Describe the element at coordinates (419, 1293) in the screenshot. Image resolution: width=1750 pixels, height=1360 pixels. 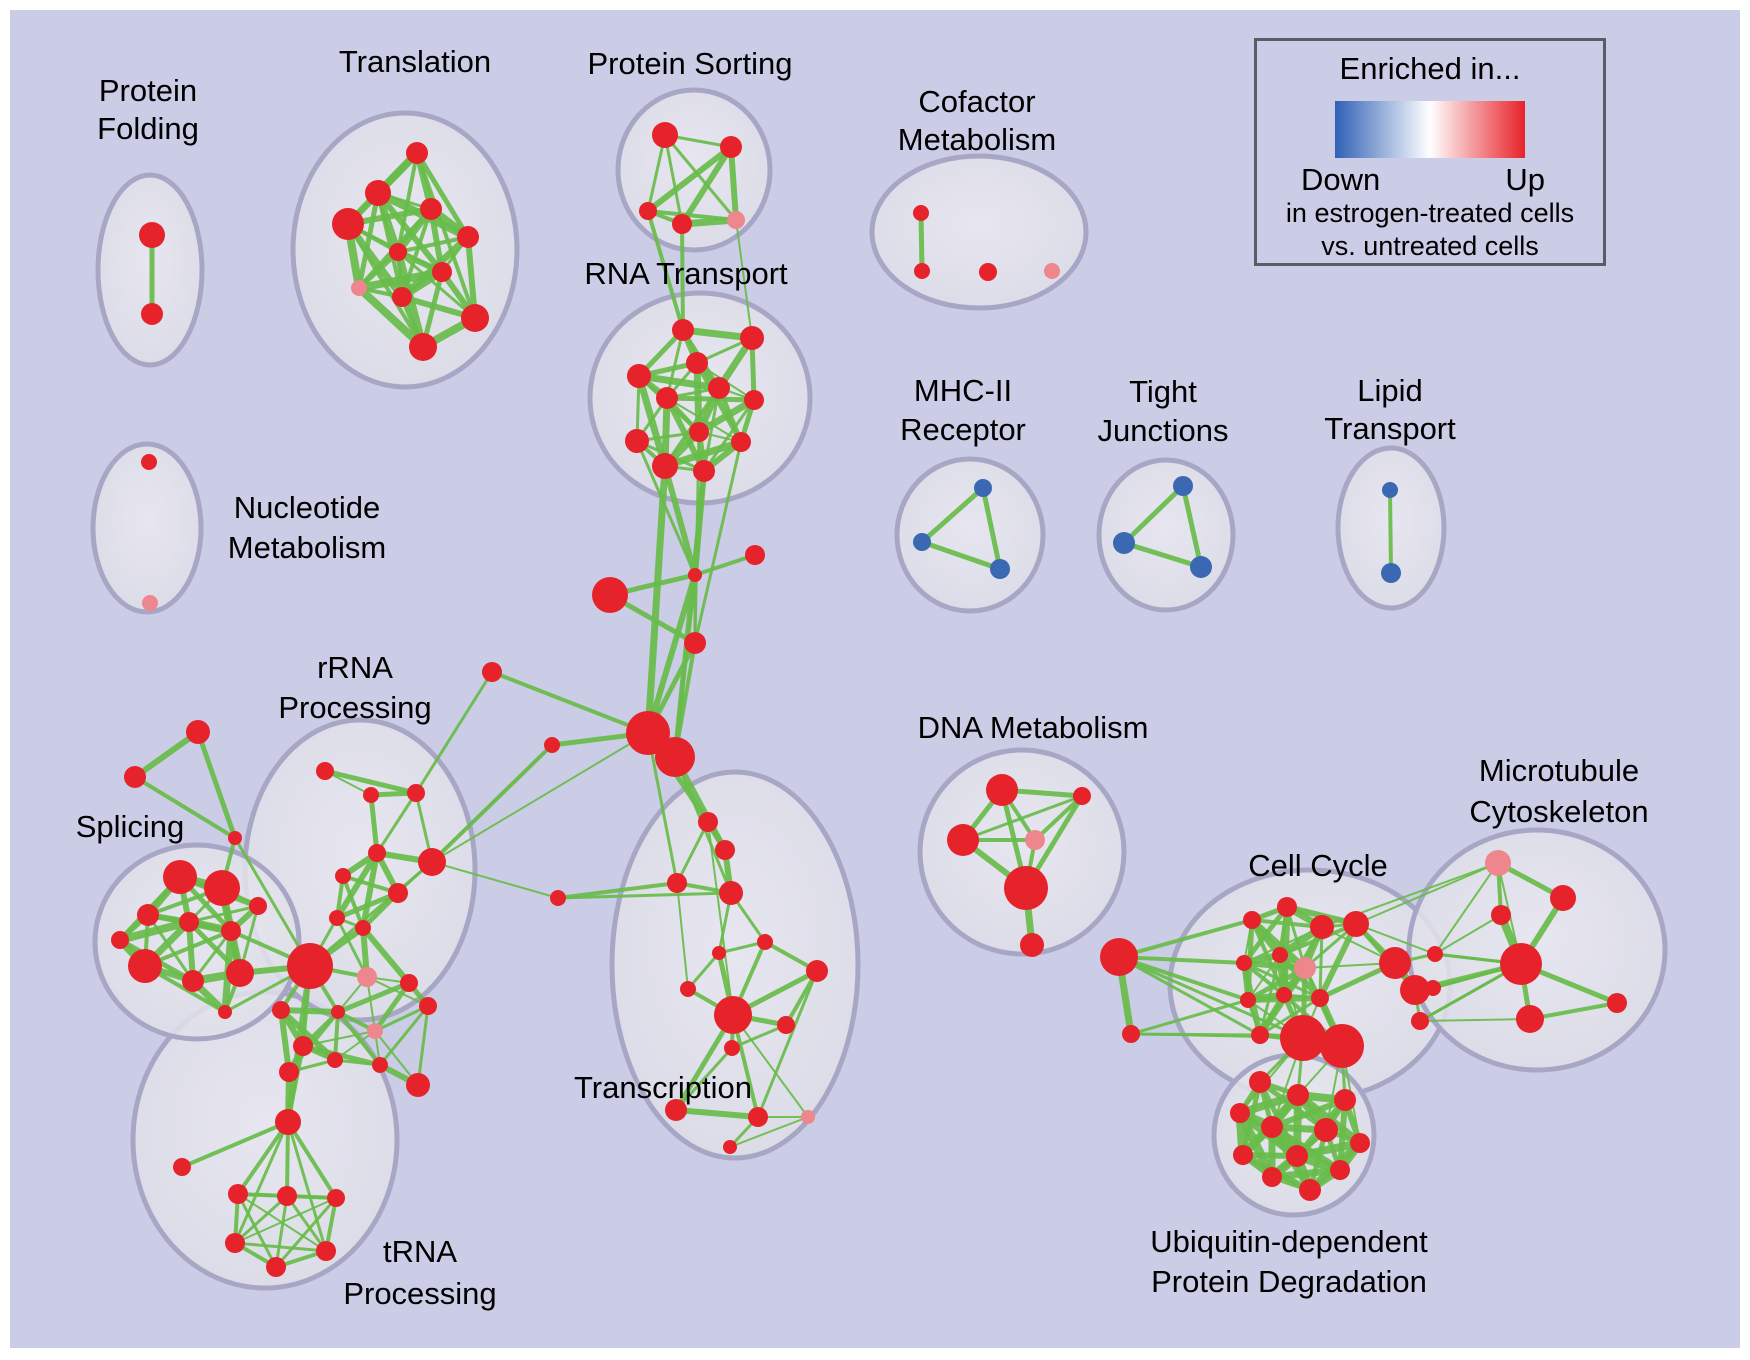
I see `cluster-label-trna-processing: Processing` at that location.